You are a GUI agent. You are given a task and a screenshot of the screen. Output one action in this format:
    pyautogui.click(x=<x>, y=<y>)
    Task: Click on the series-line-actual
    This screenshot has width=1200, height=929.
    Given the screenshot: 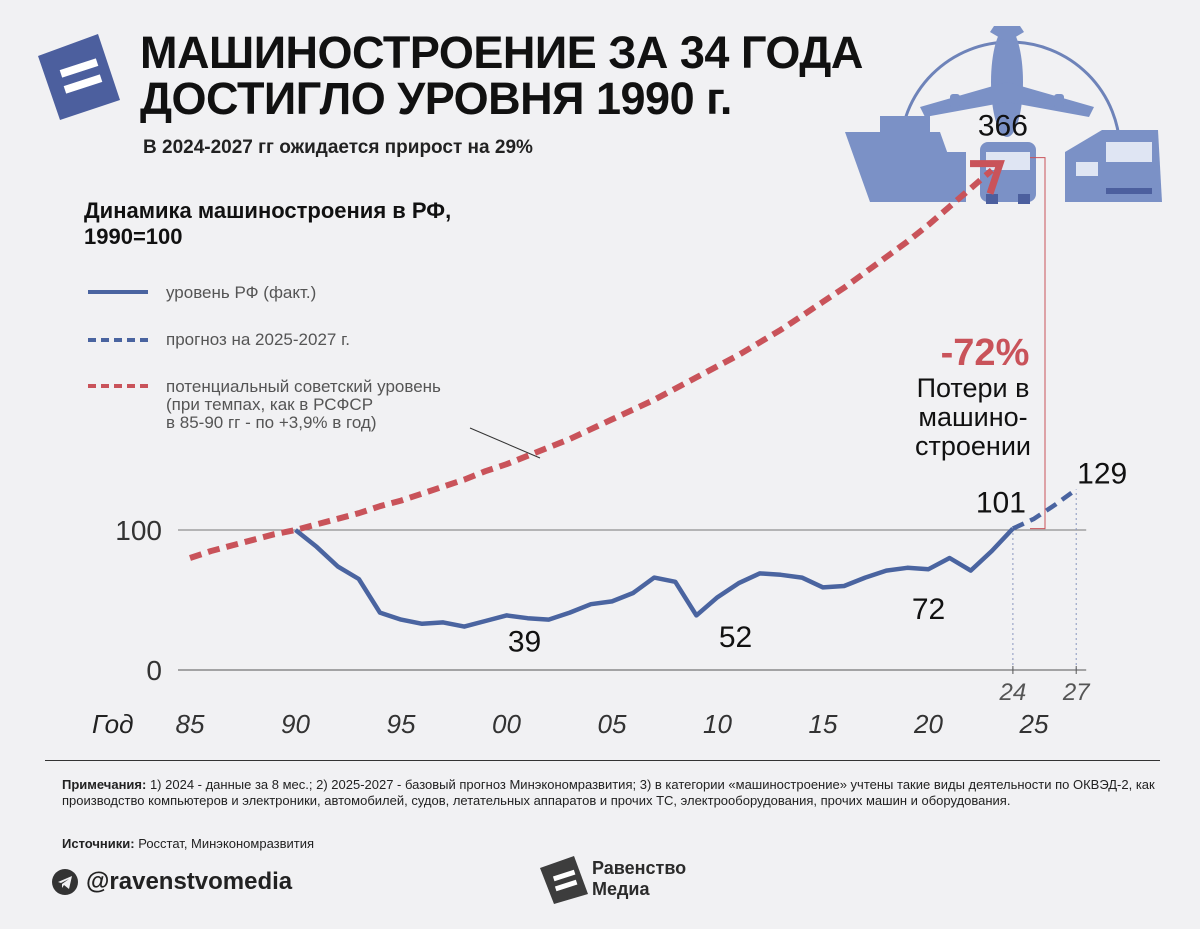 What is the action you would take?
    pyautogui.click(x=654, y=578)
    